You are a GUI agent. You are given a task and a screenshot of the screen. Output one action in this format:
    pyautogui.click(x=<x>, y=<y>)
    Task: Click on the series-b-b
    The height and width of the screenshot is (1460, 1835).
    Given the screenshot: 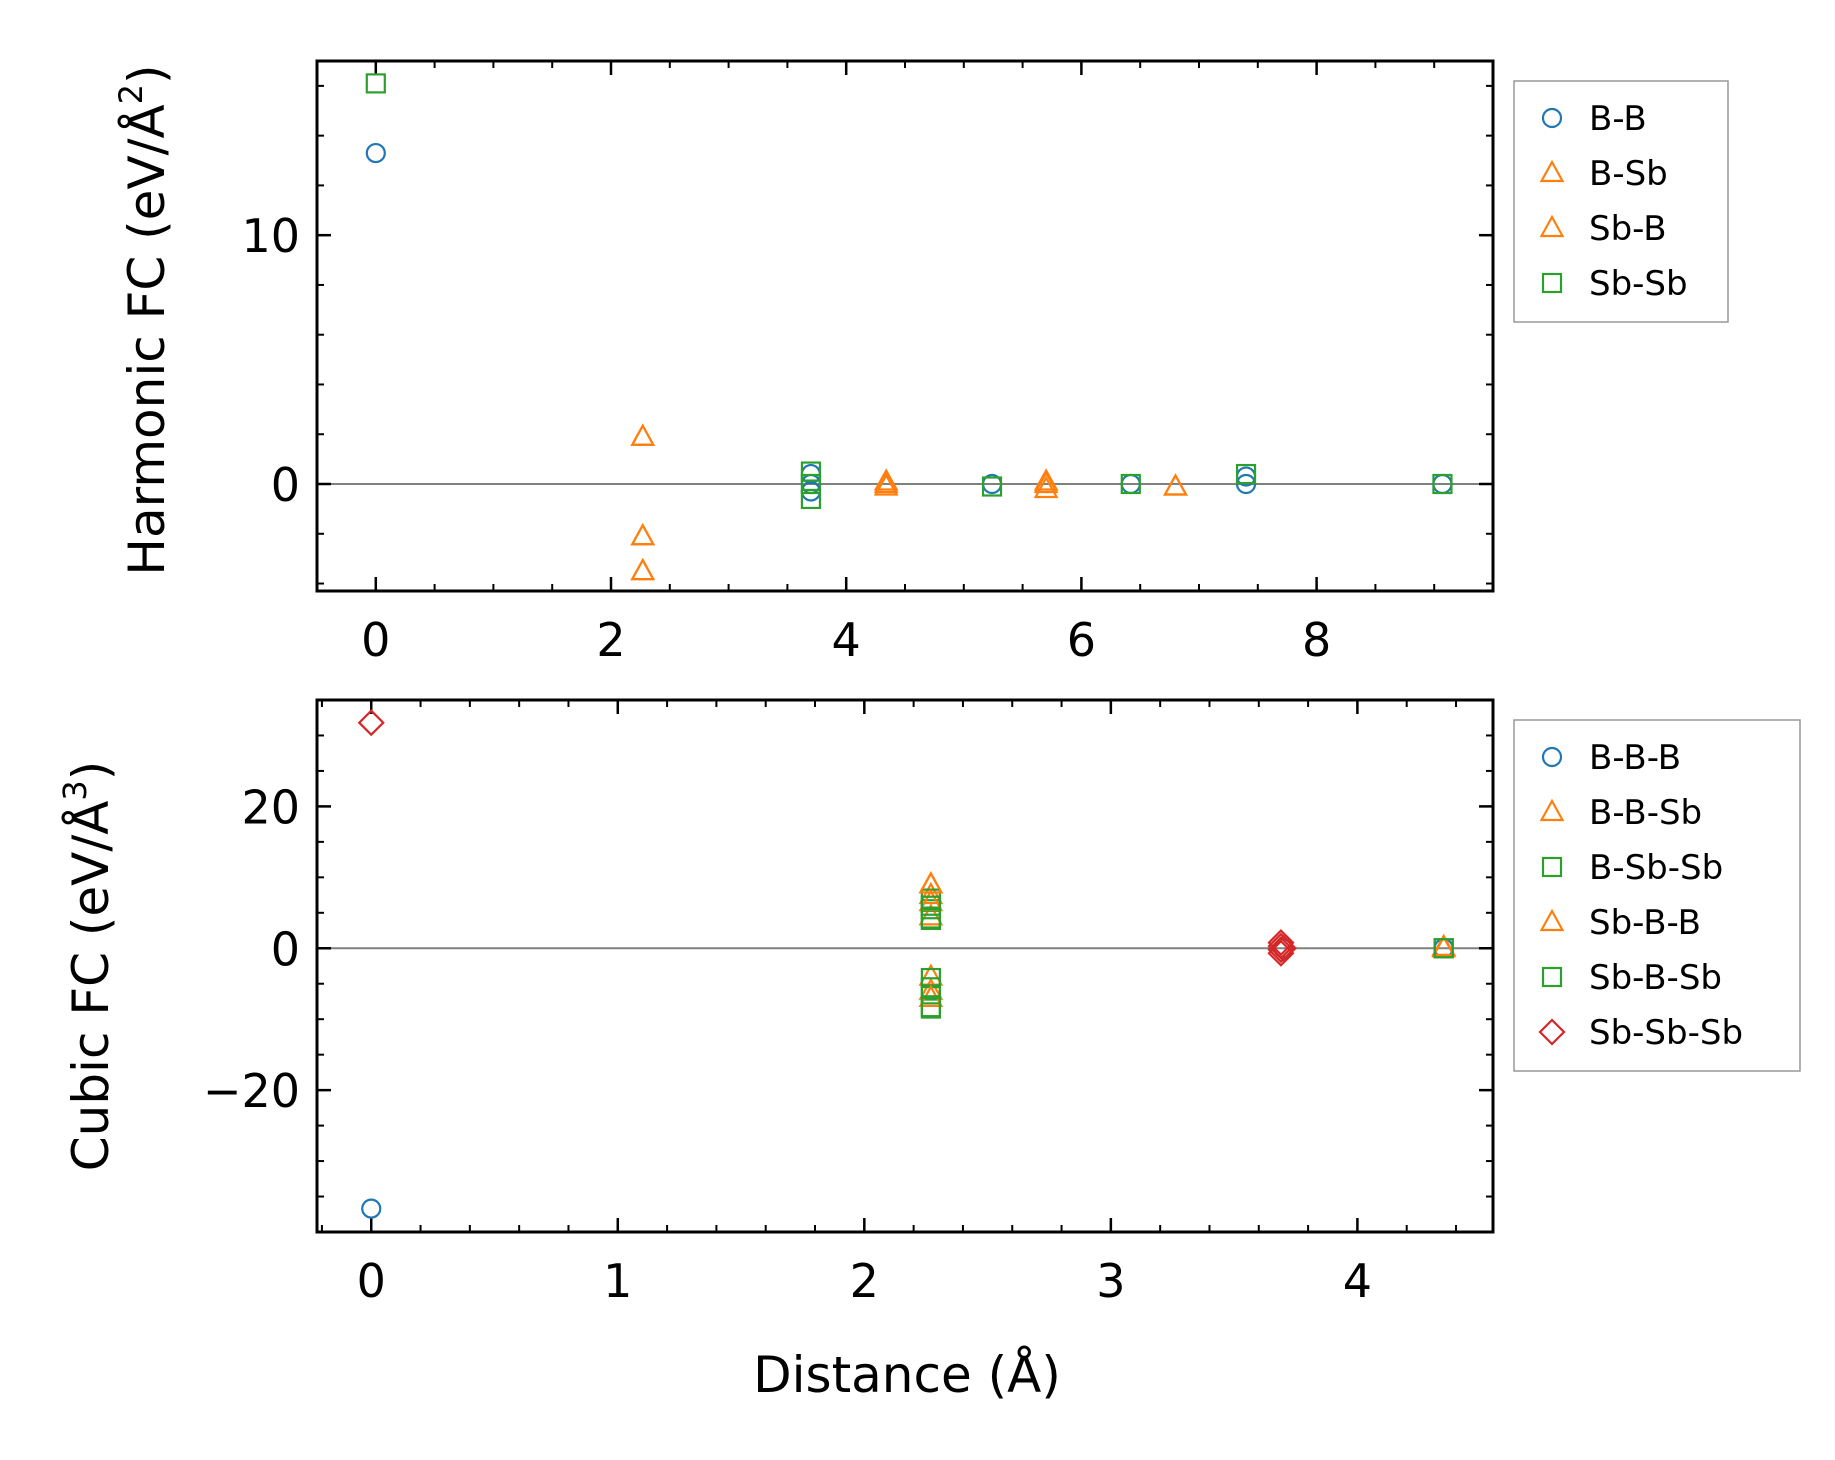 What is the action you would take?
    pyautogui.click(x=909, y=322)
    